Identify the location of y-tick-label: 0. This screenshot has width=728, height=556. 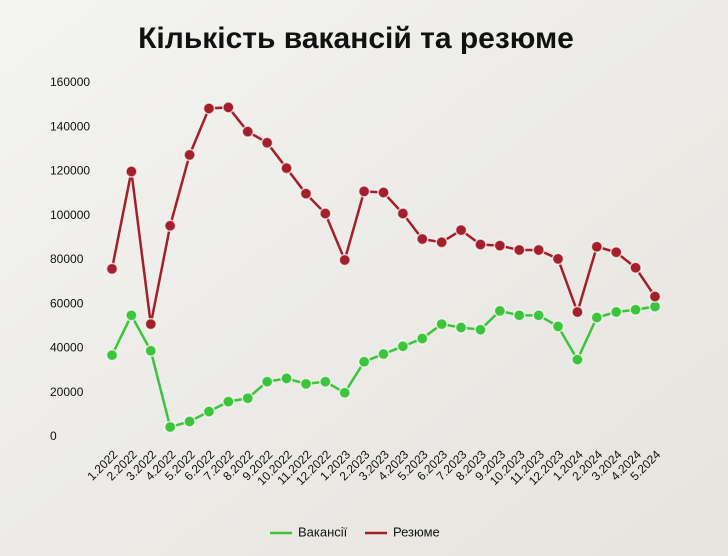
(53, 436).